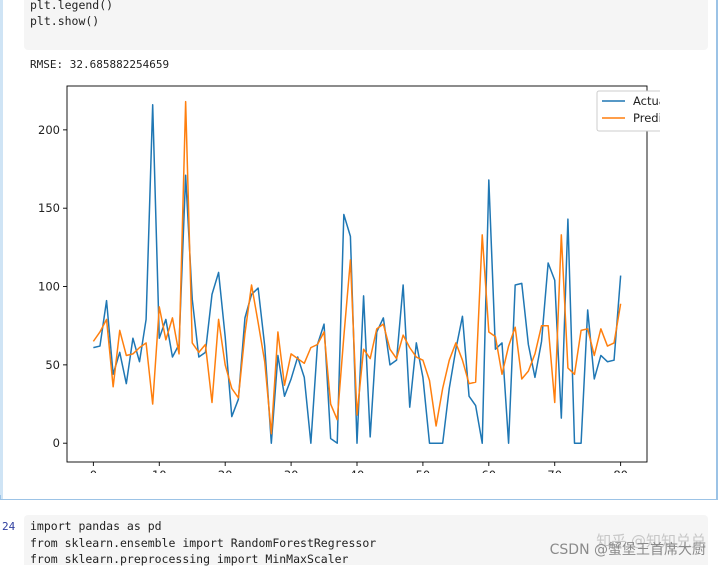  I want to click on legend-label: Actual, so click(646, 101).